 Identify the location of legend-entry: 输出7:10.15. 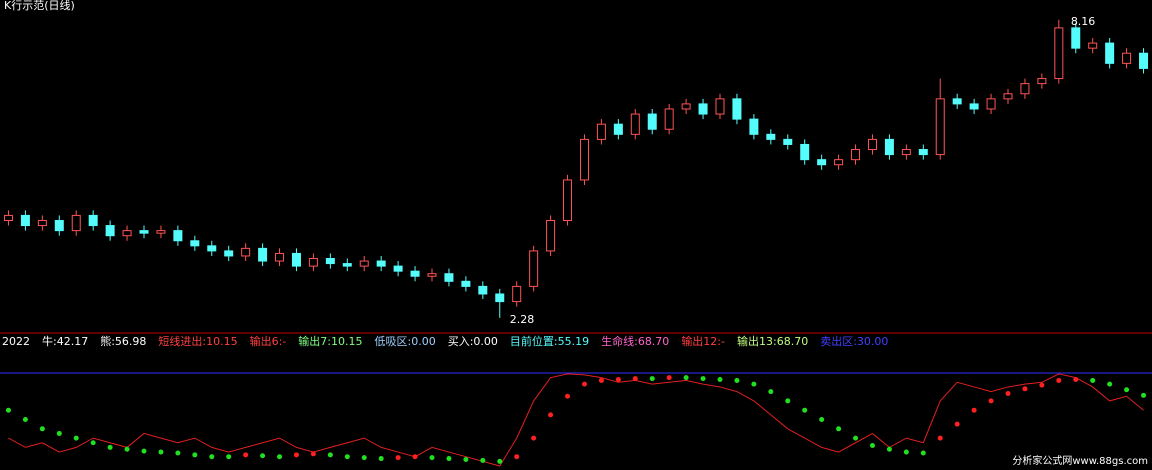
(330, 341).